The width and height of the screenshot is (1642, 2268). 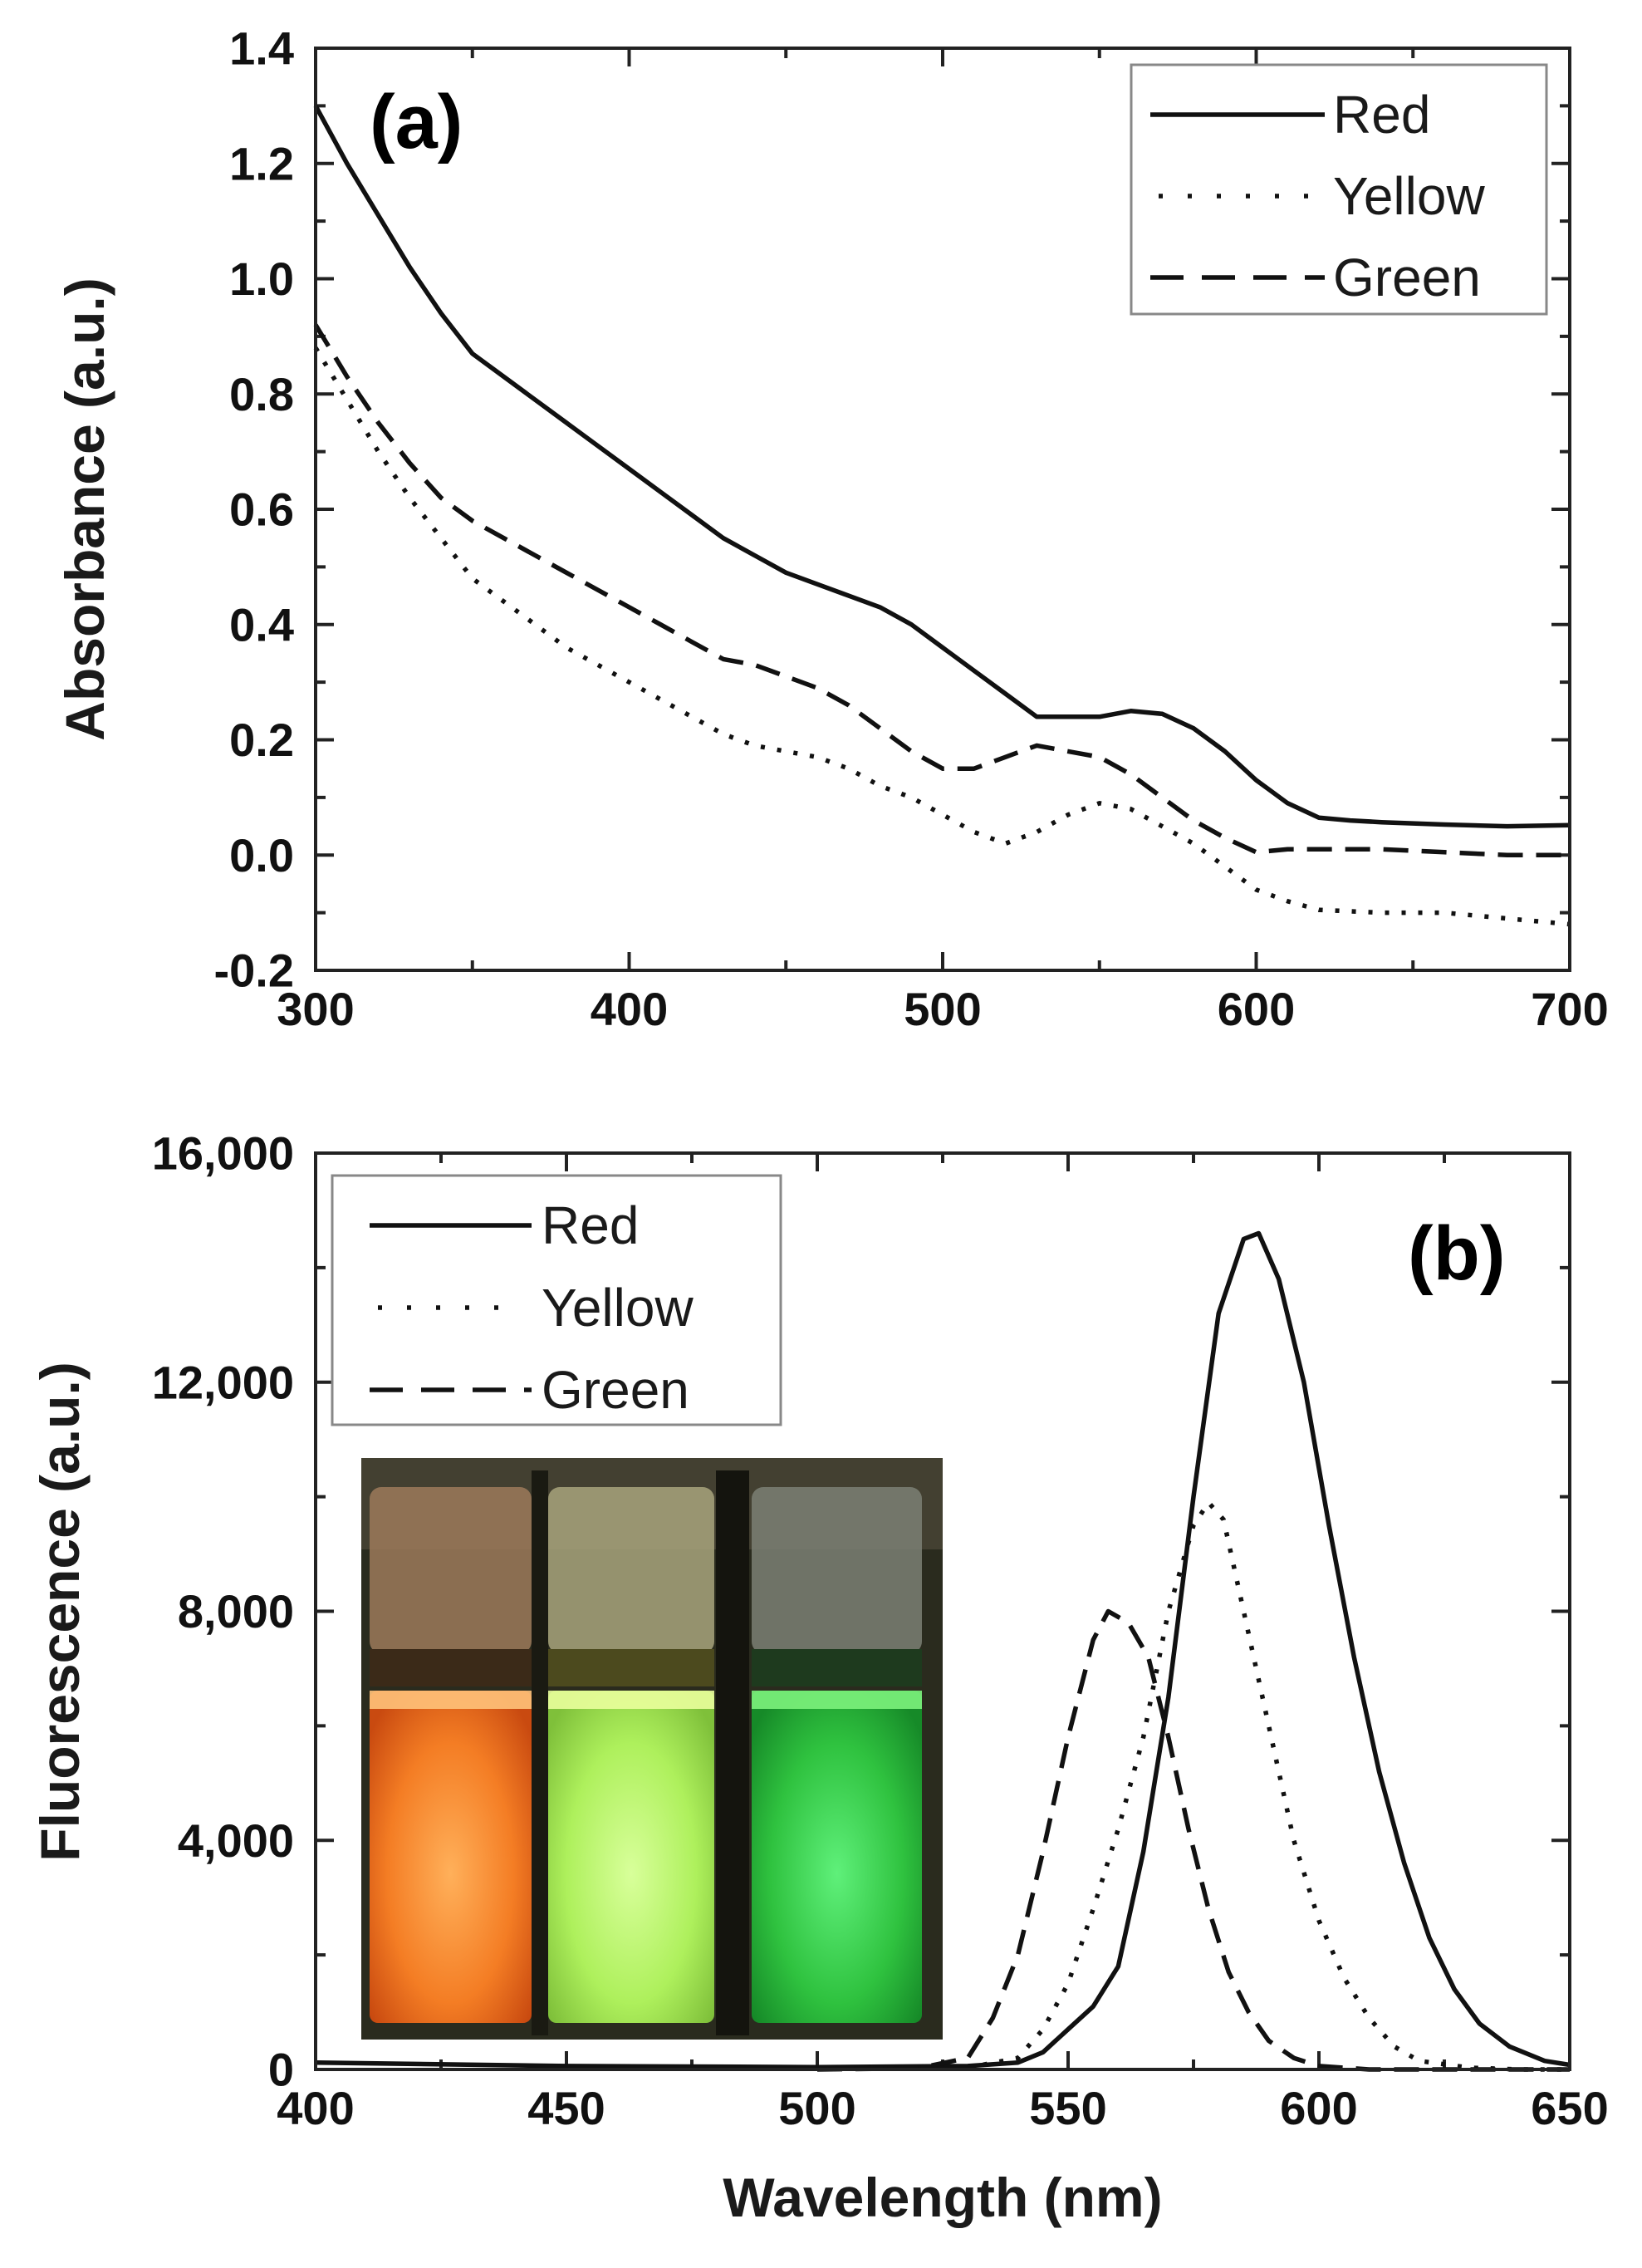 What do you see at coordinates (1381, 115) in the screenshot?
I see `legend-a-red-label: Red` at bounding box center [1381, 115].